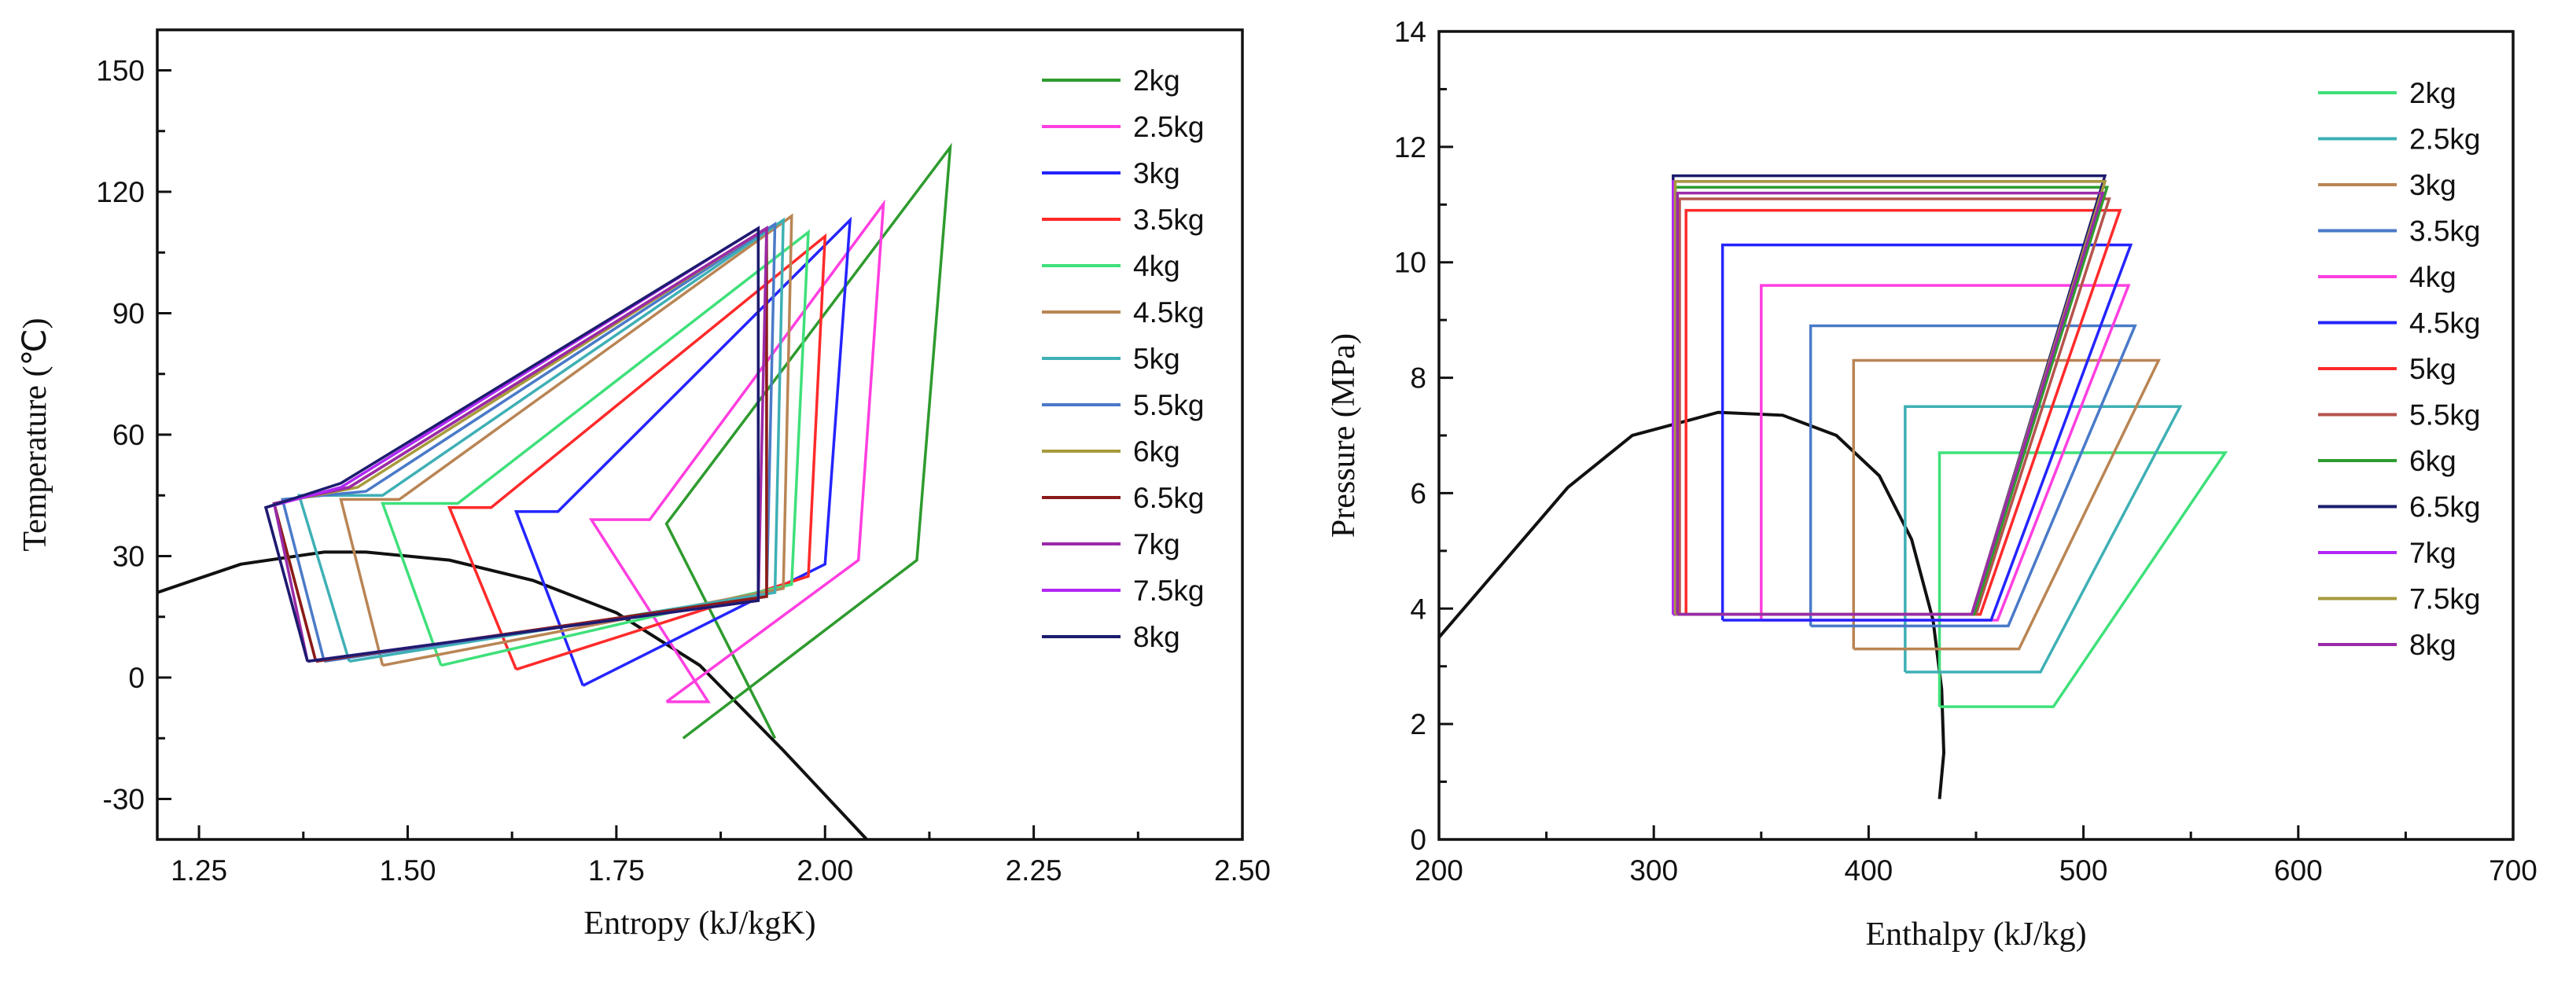  I want to click on ts-series-line-2-5kg, so click(737, 451).